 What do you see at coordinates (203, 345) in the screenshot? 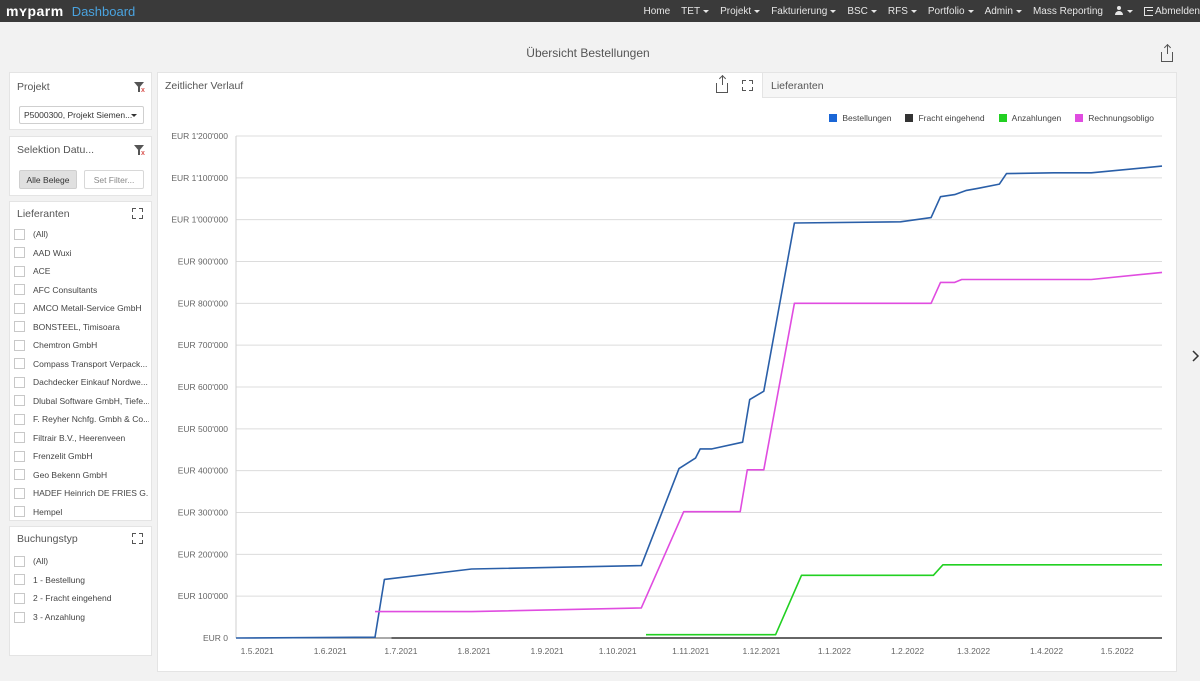
I see `y-tick-label: EUR 700'000` at bounding box center [203, 345].